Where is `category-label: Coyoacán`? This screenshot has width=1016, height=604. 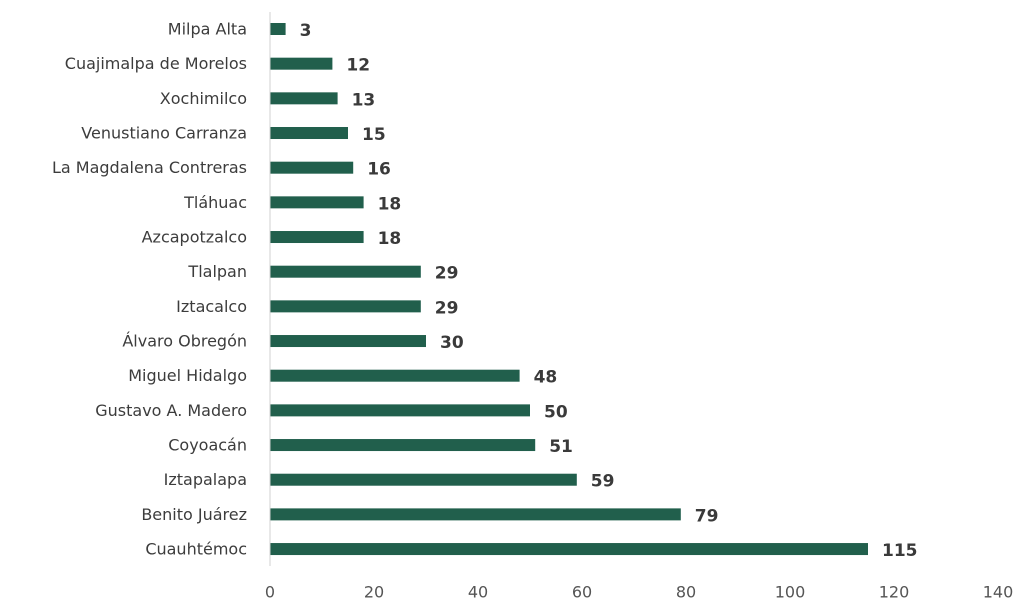 category-label: Coyoacán is located at coordinates (207, 445).